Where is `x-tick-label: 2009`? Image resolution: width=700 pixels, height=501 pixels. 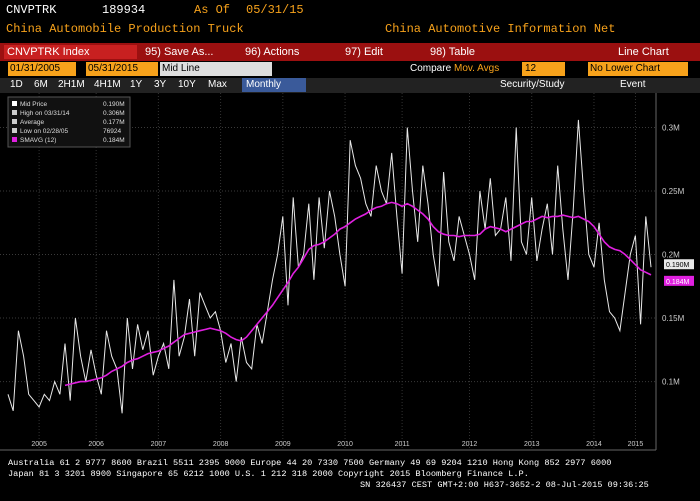
x-tick-label: 2009 is located at coordinates (283, 444).